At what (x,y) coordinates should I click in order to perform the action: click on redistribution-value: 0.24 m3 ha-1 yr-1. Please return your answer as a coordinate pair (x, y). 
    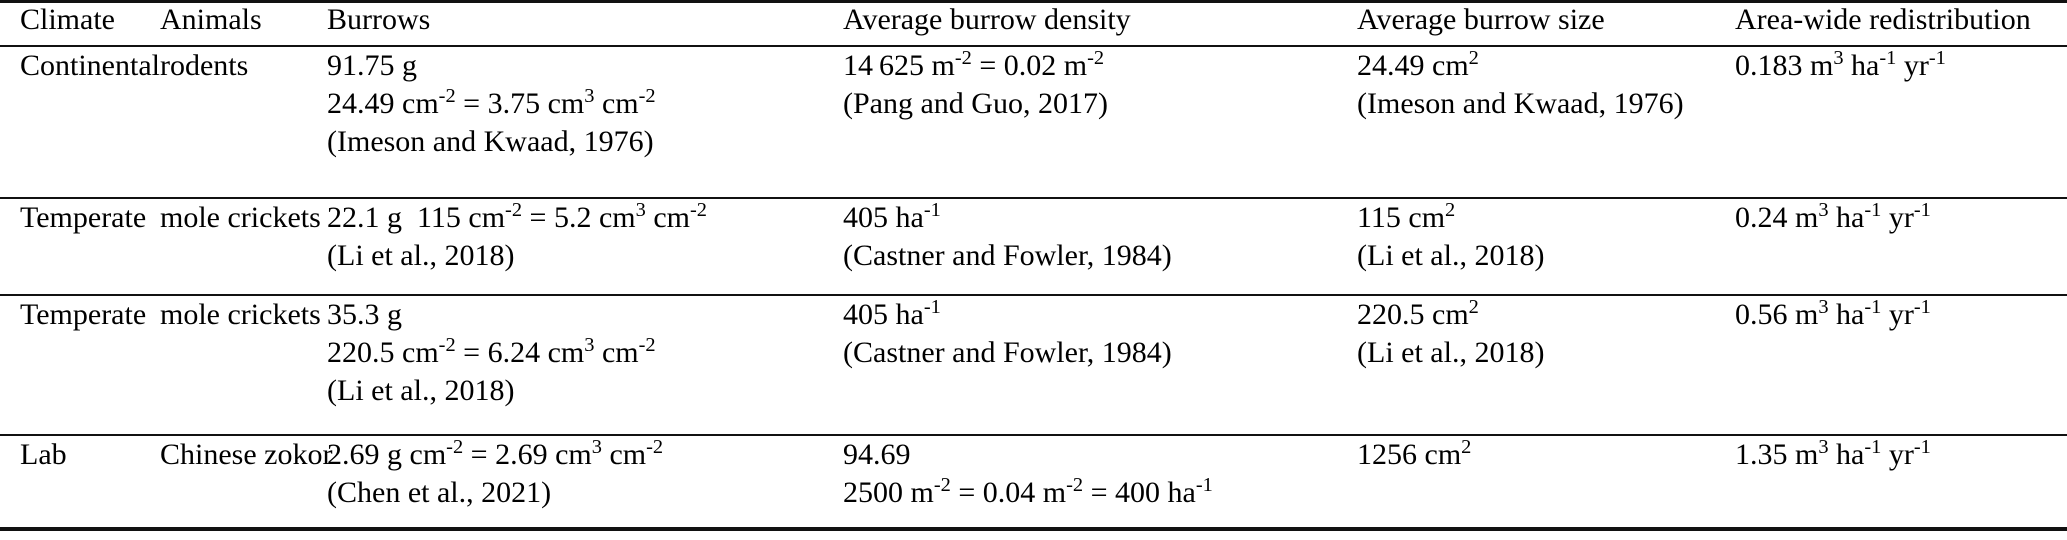
    Looking at the image, I should click on (1833, 216).